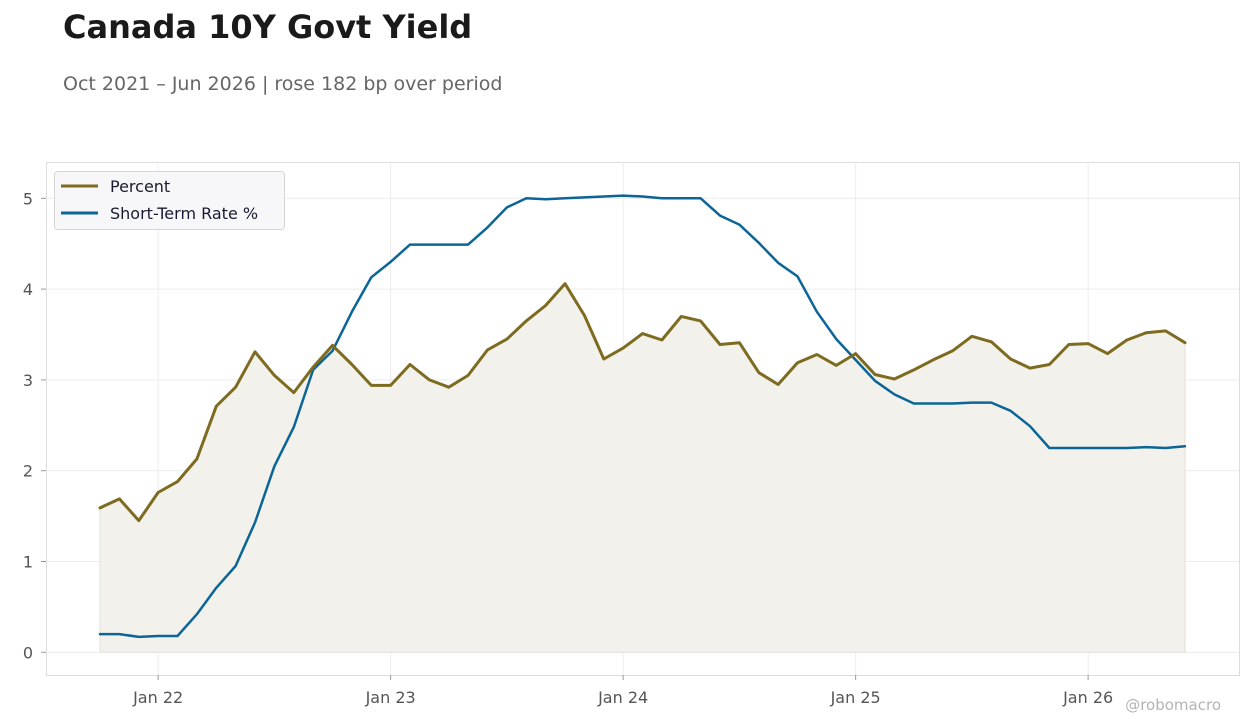  Describe the element at coordinates (1087, 697) in the screenshot. I see `x-tick-label: Jan 26` at that location.